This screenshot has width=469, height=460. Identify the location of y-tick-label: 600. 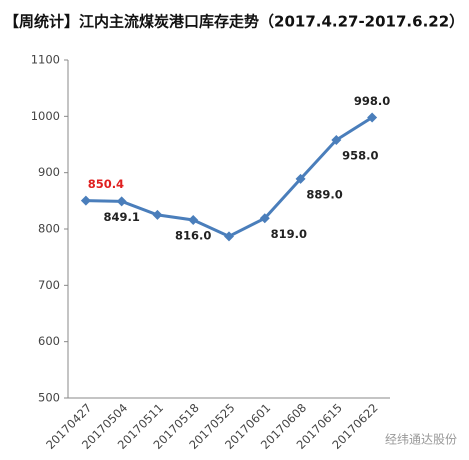
(49, 341).